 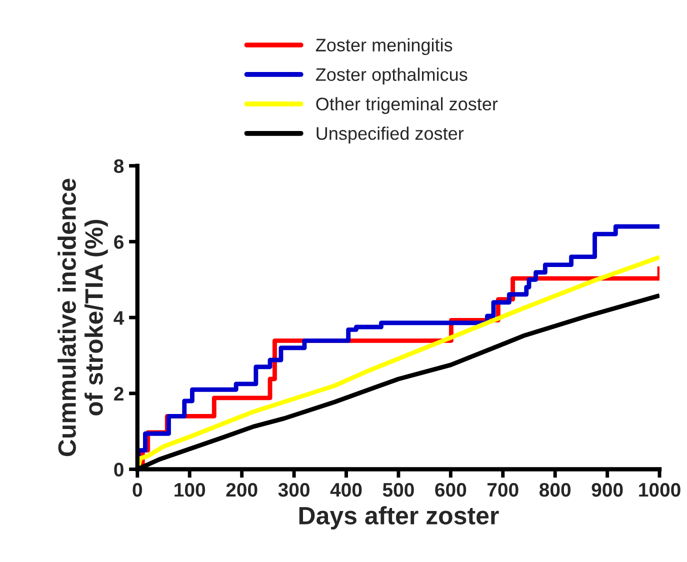 I want to click on x-tick-label: 0, so click(x=137, y=489).